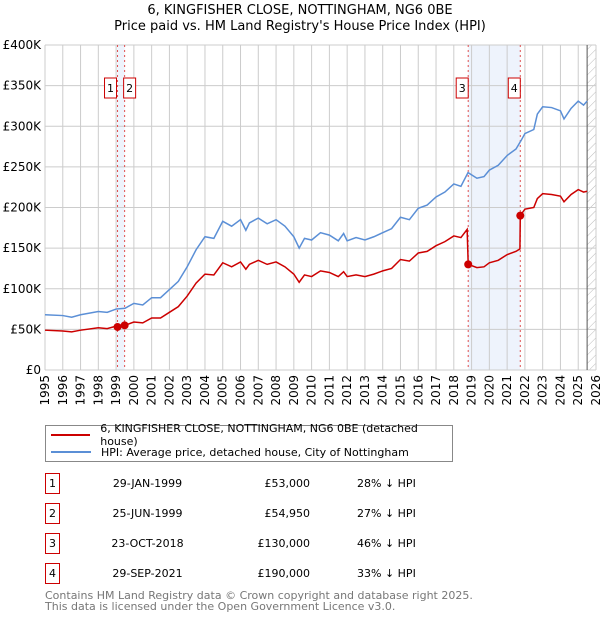 This screenshot has height=620, width=600. What do you see at coordinates (63, 390) in the screenshot?
I see `x-tick-label: 1996` at bounding box center [63, 390].